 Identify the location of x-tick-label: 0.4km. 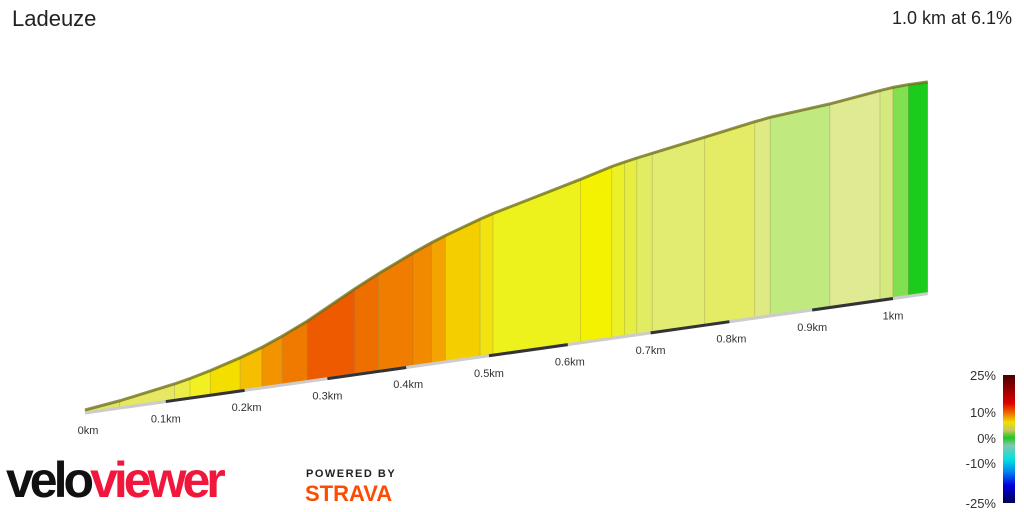
(408, 385).